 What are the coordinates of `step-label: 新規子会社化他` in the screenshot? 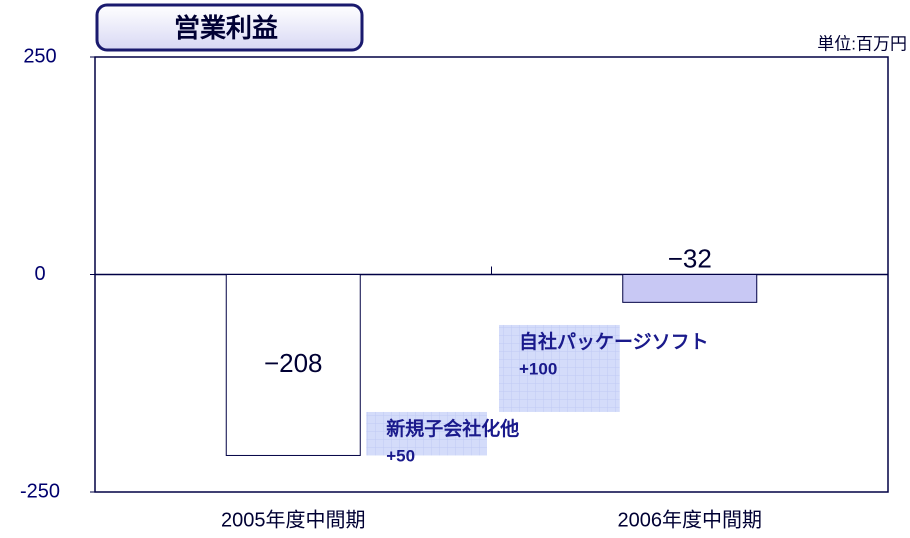 It's located at (452, 428).